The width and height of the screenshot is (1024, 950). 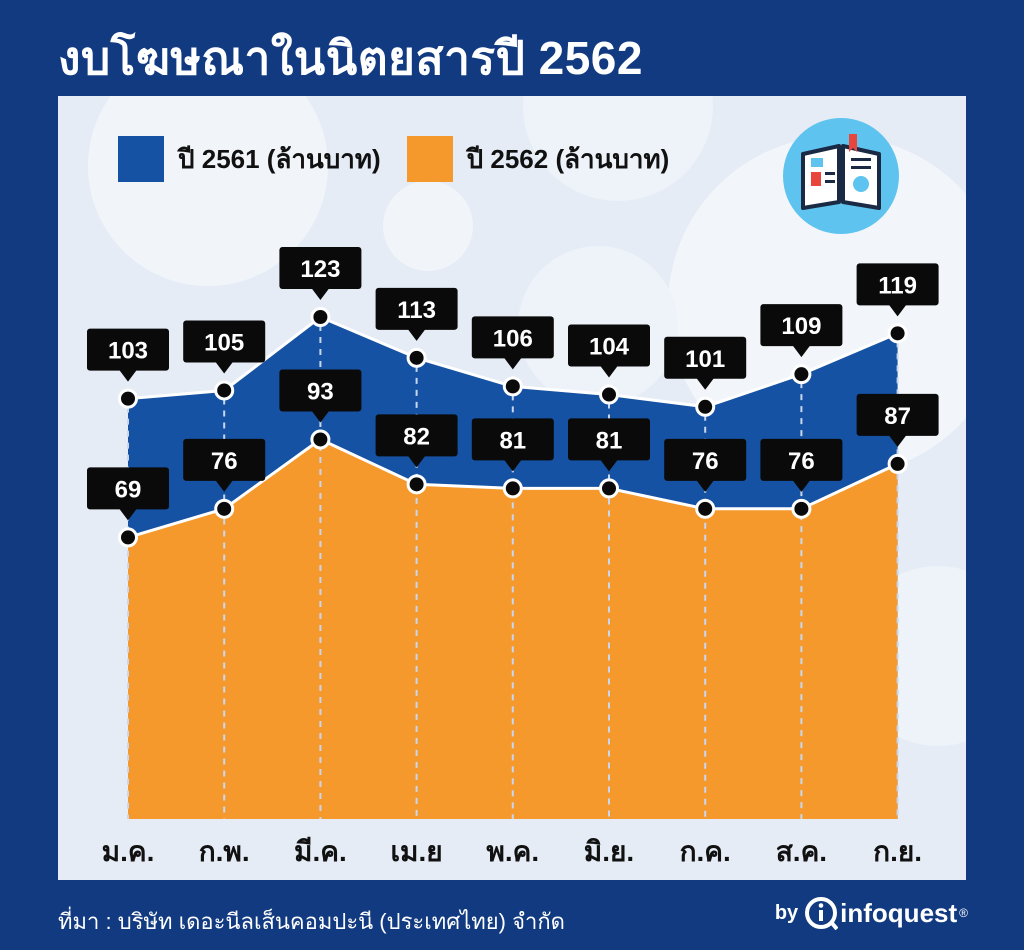 I want to click on chart-legend: ปี 2561 (ล้านบาท) ปี 2562 (ล้านบาท), so click(x=406, y=159).